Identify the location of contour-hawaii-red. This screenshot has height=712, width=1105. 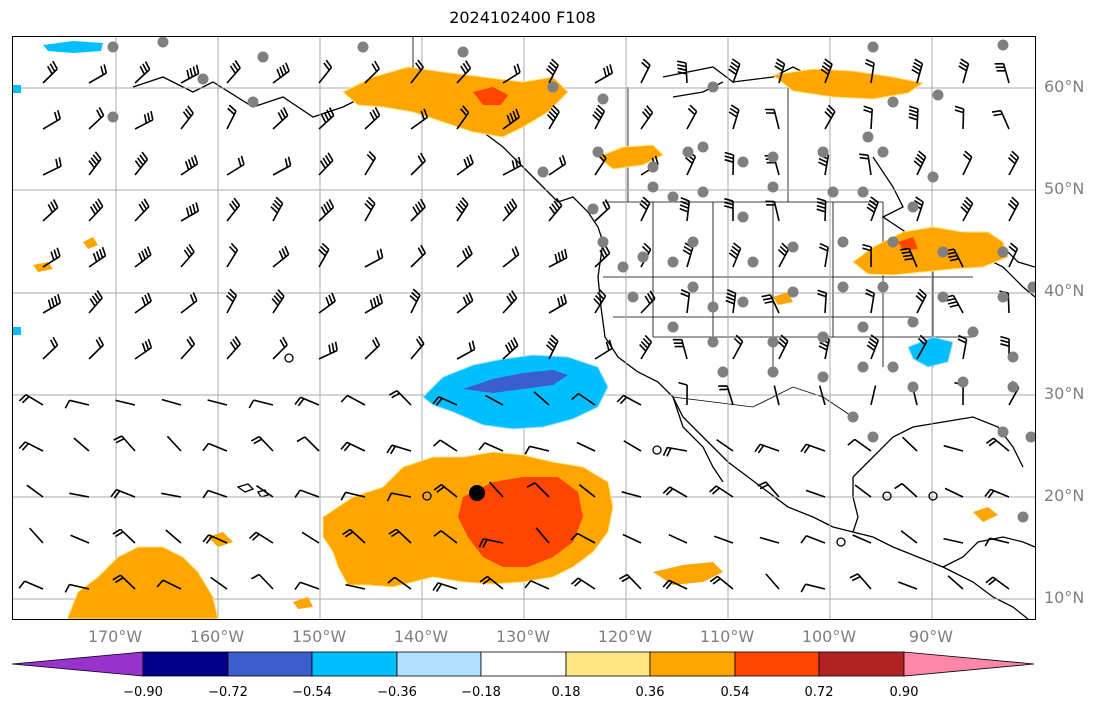
(520, 522).